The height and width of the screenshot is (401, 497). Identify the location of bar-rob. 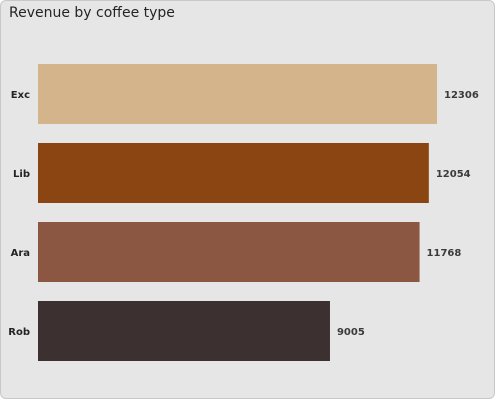
(184, 331).